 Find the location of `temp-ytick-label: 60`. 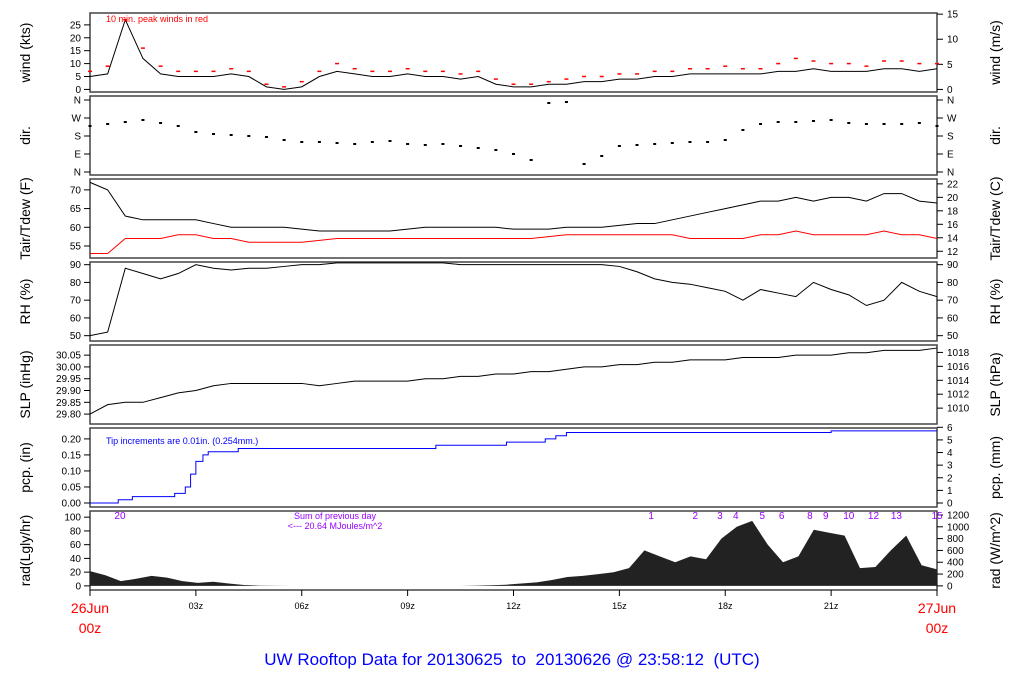

temp-ytick-label: 60 is located at coordinates (76, 228).